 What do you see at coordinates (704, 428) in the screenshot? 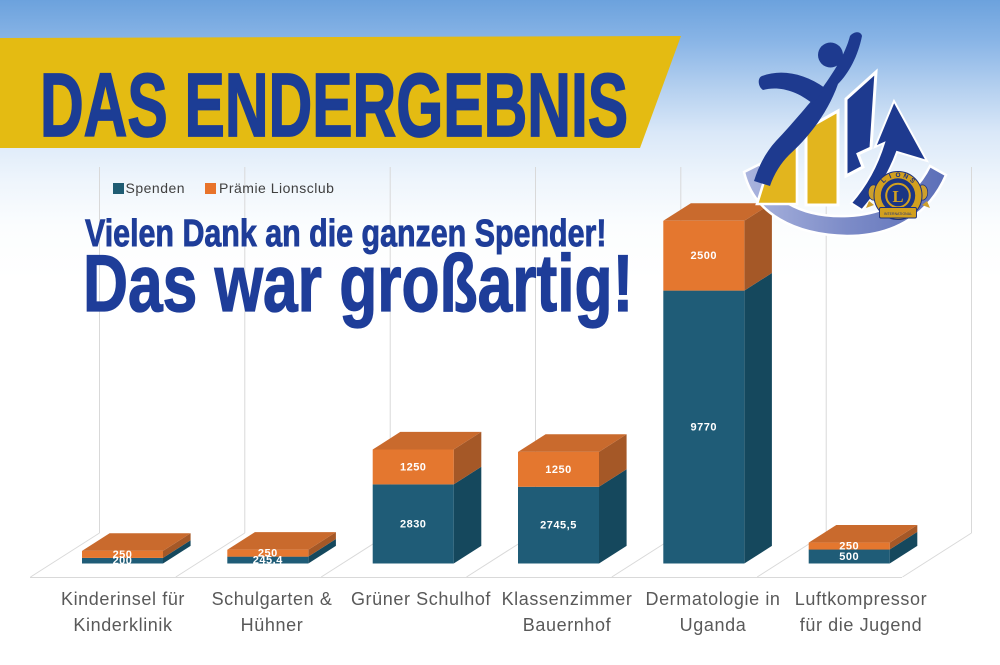
I see `svg-text: 9770` at bounding box center [704, 428].